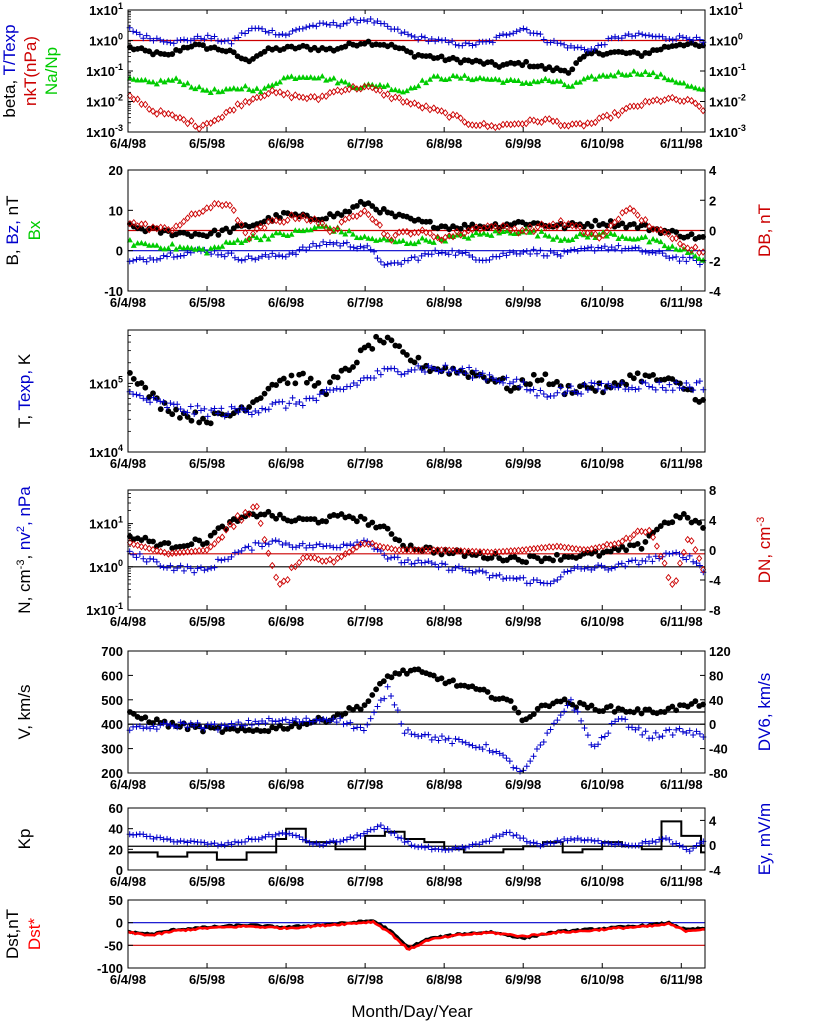 The width and height of the screenshot is (835, 1024). What do you see at coordinates (106, 451) in the screenshot?
I see `y-tick-label: 1x10⁴` at bounding box center [106, 451].